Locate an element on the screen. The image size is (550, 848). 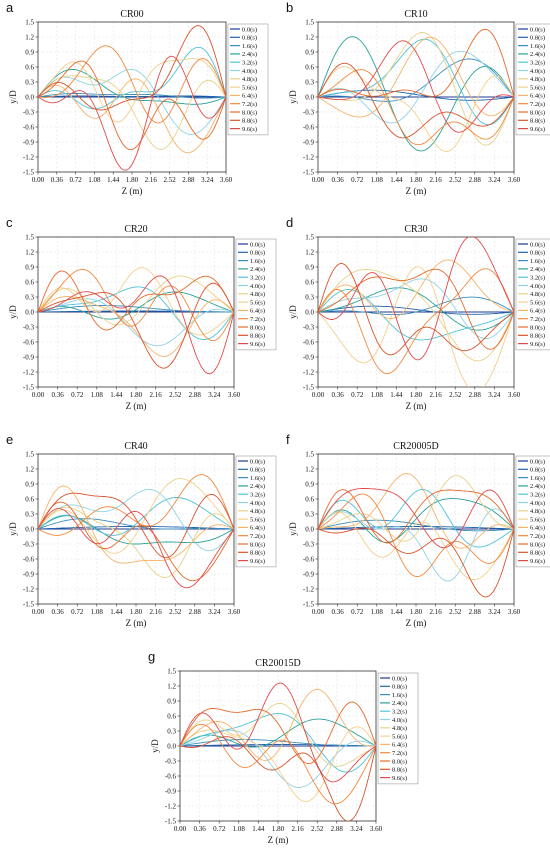
y-axis-label: y/D is located at coordinates (293, 312).